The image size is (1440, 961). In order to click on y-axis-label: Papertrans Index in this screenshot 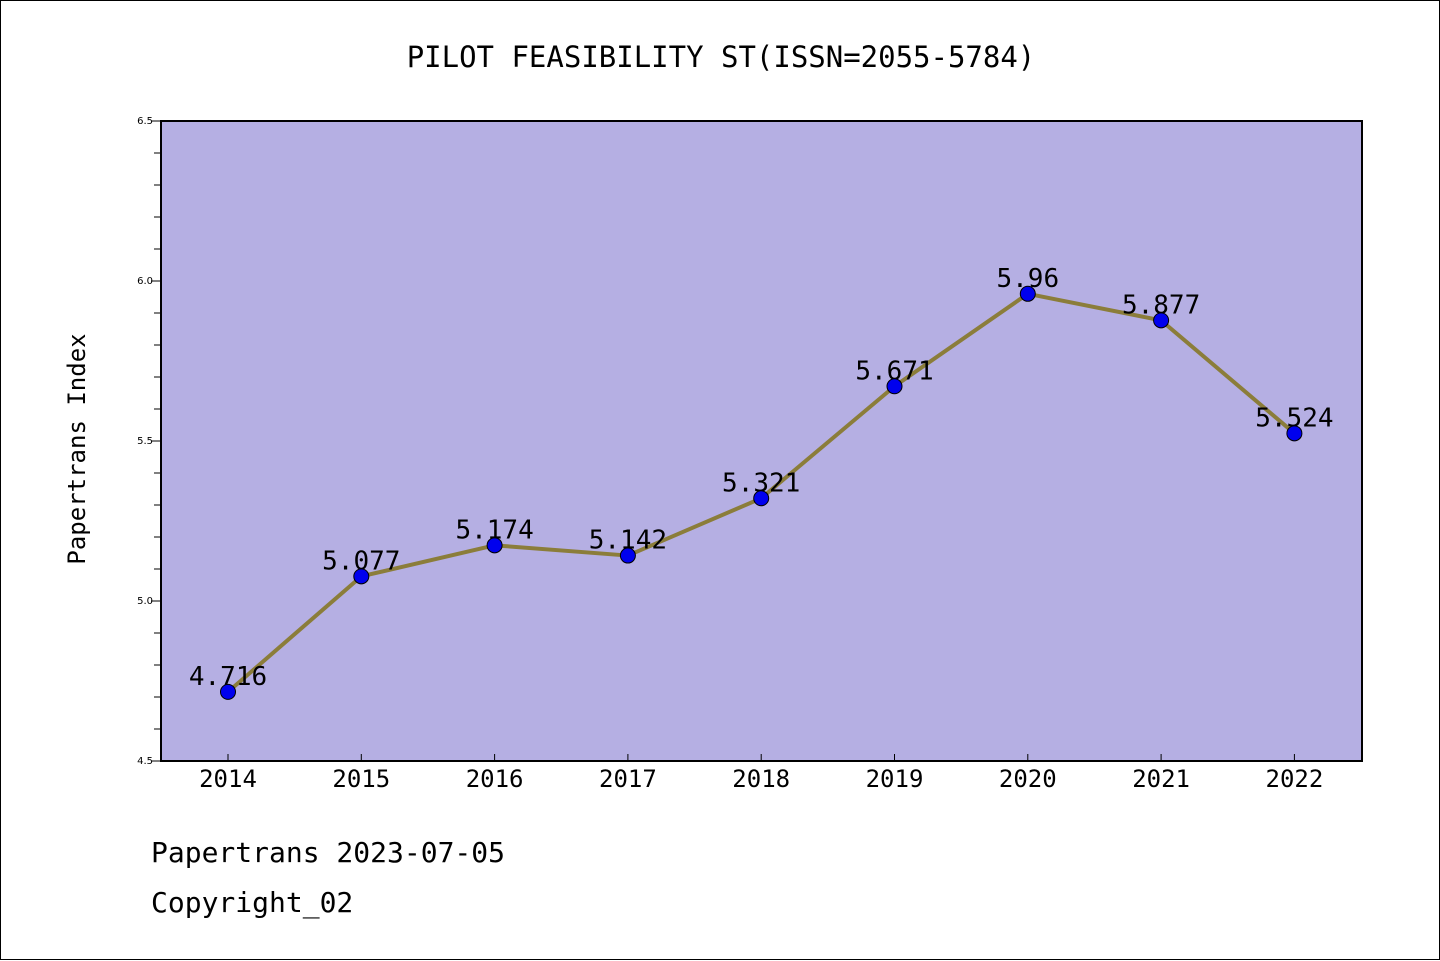, I will do `click(77, 448)`.